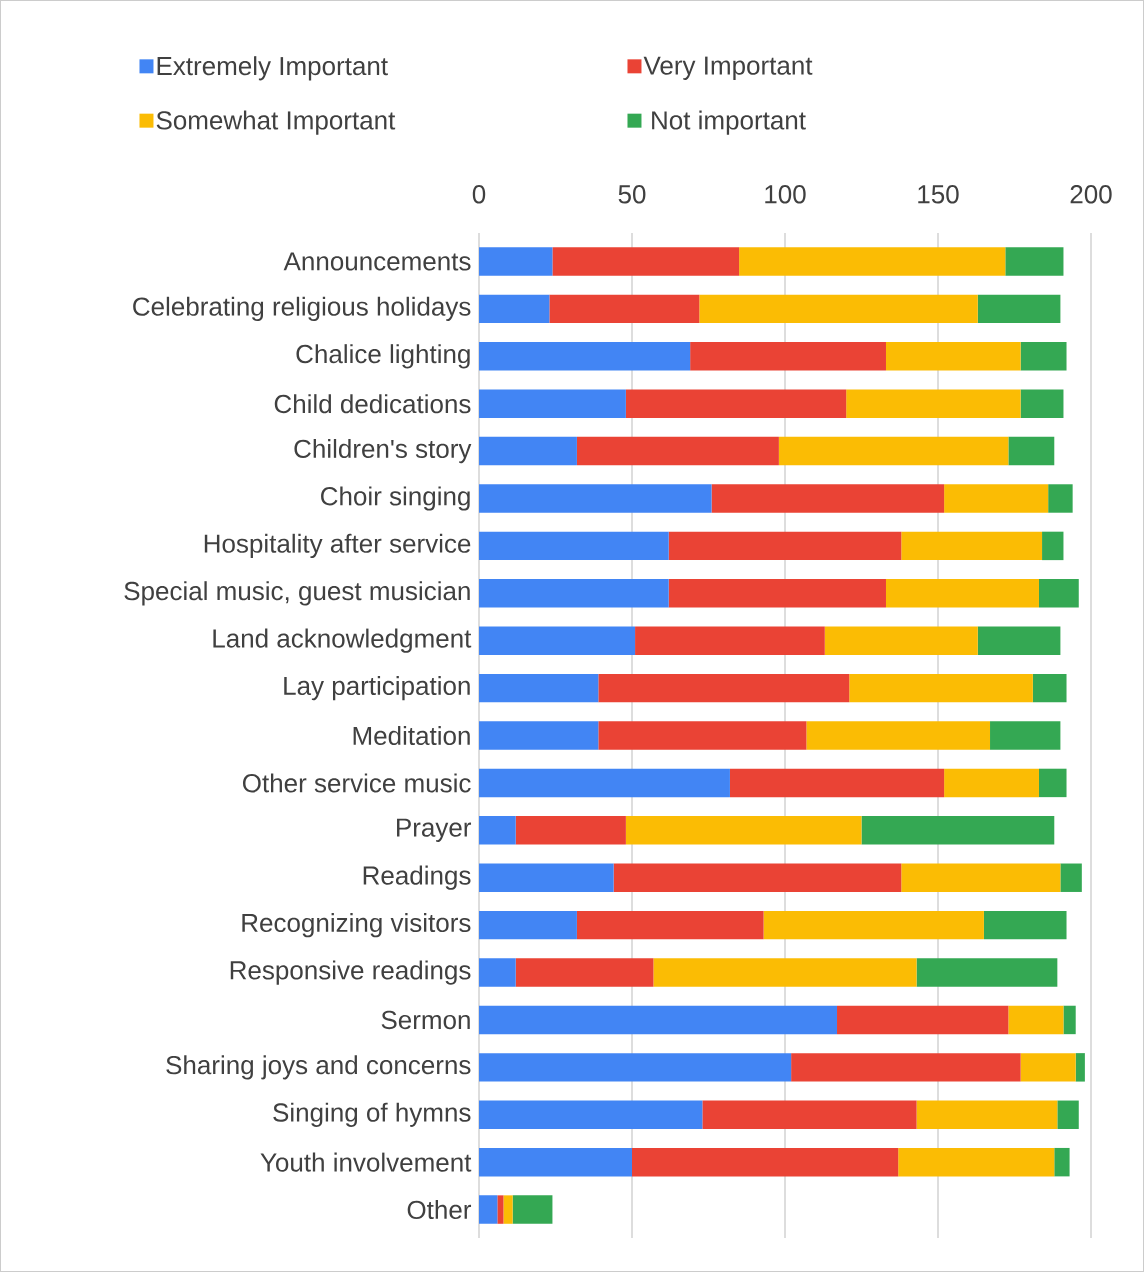 The image size is (1144, 1272). I want to click on legend-label: Somewhat Important, so click(276, 122).